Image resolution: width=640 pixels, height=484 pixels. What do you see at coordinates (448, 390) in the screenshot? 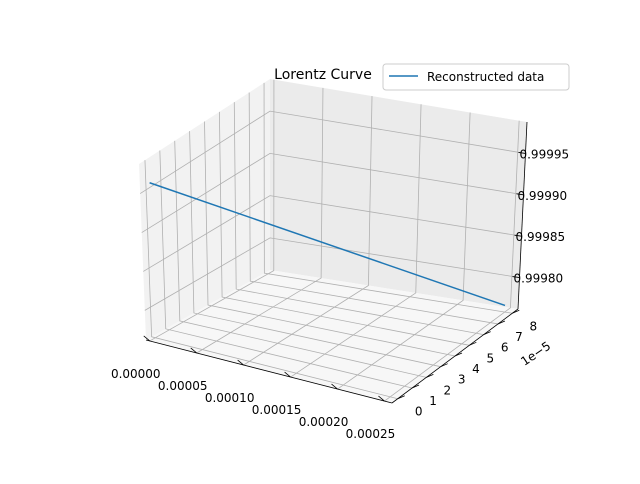
I see `y-tick-label: 2` at bounding box center [448, 390].